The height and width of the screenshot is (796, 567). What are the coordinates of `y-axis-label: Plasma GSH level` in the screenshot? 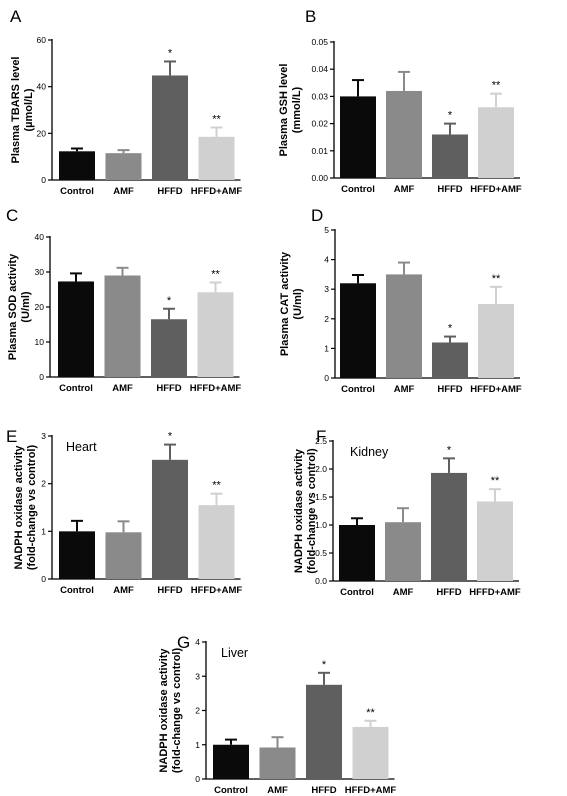 It's located at (284, 110).